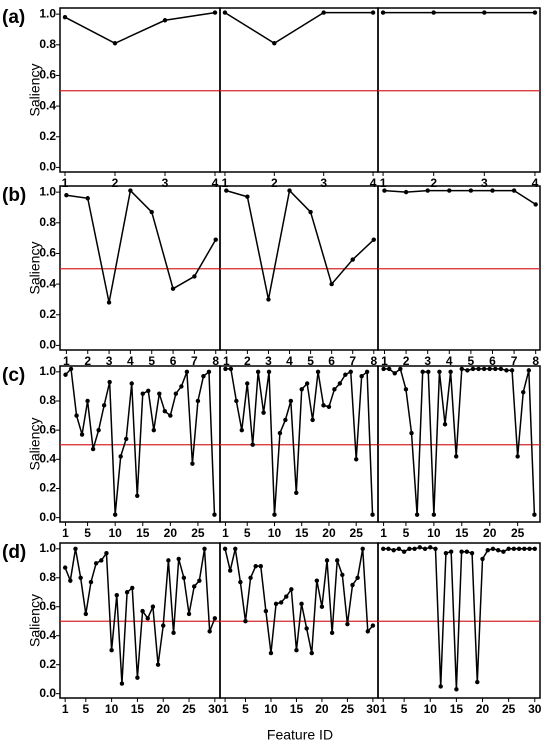 This screenshot has width=550, height=750. Describe the element at coordinates (215, 709) in the screenshot. I see `x-tick-label: 30` at that location.